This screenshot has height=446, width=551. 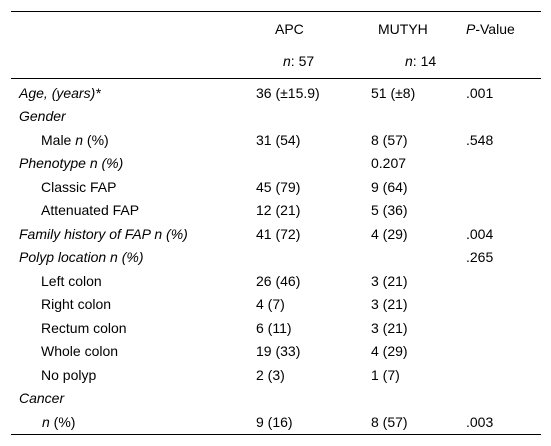 I want to click on header-empty-cell, so click(x=132, y=28).